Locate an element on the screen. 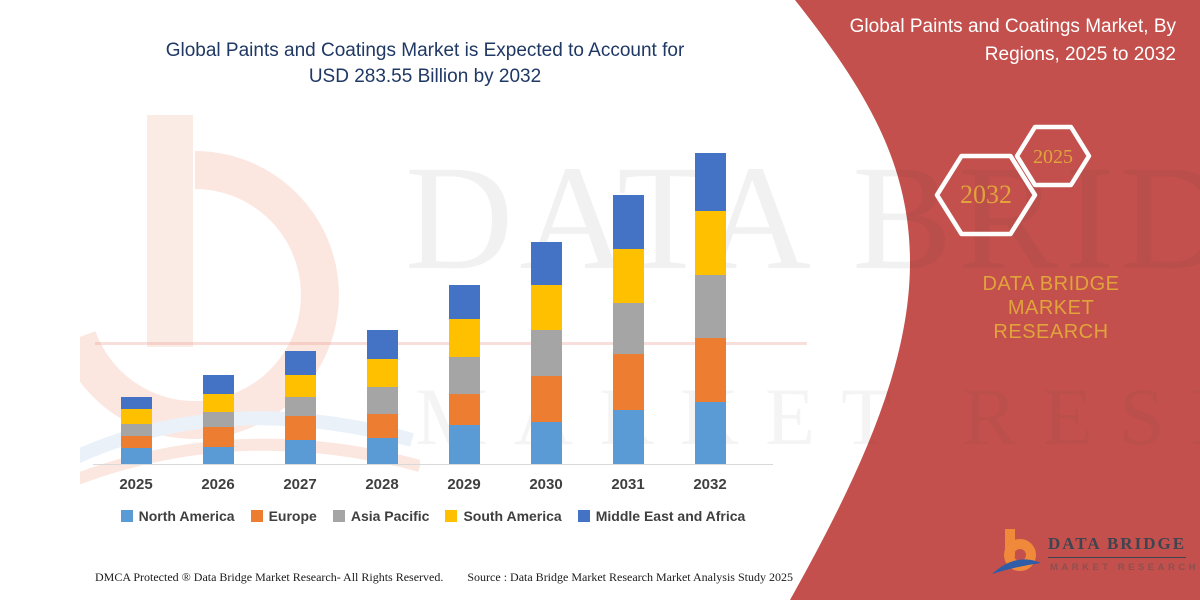 The width and height of the screenshot is (1200, 600). footer-logo: DATA BRIDGE MARKET RESEARCH is located at coordinates (1093, 553).